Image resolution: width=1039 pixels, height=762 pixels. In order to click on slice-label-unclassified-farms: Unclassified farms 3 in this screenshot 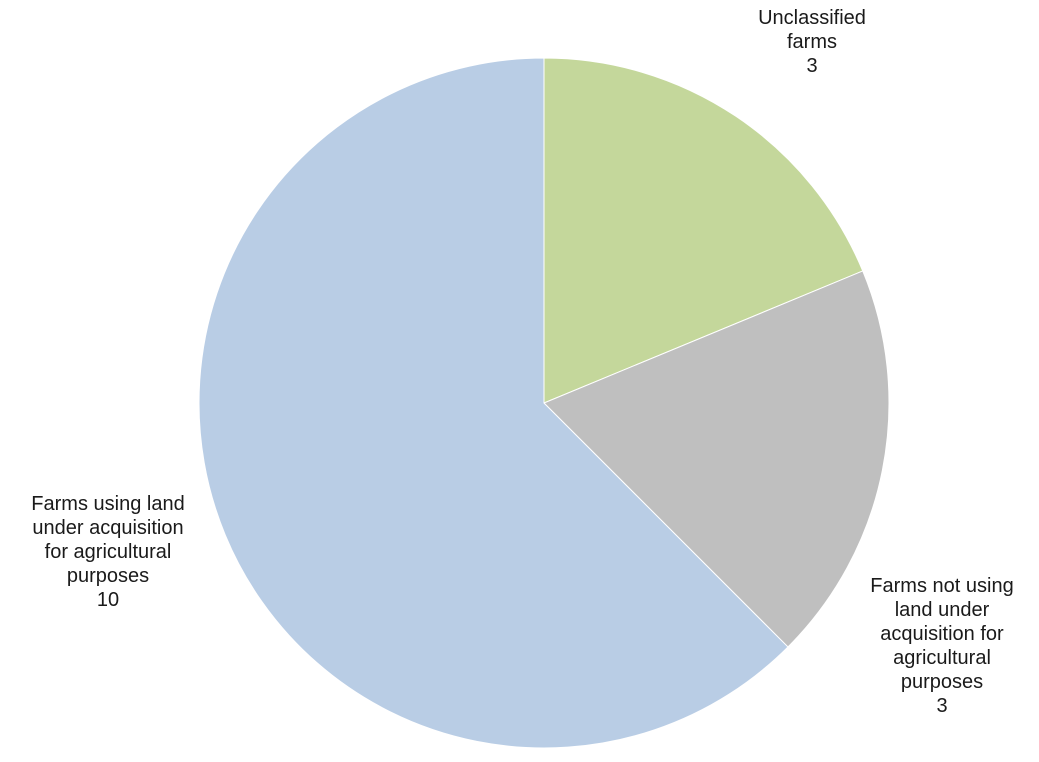, I will do `click(812, 42)`.